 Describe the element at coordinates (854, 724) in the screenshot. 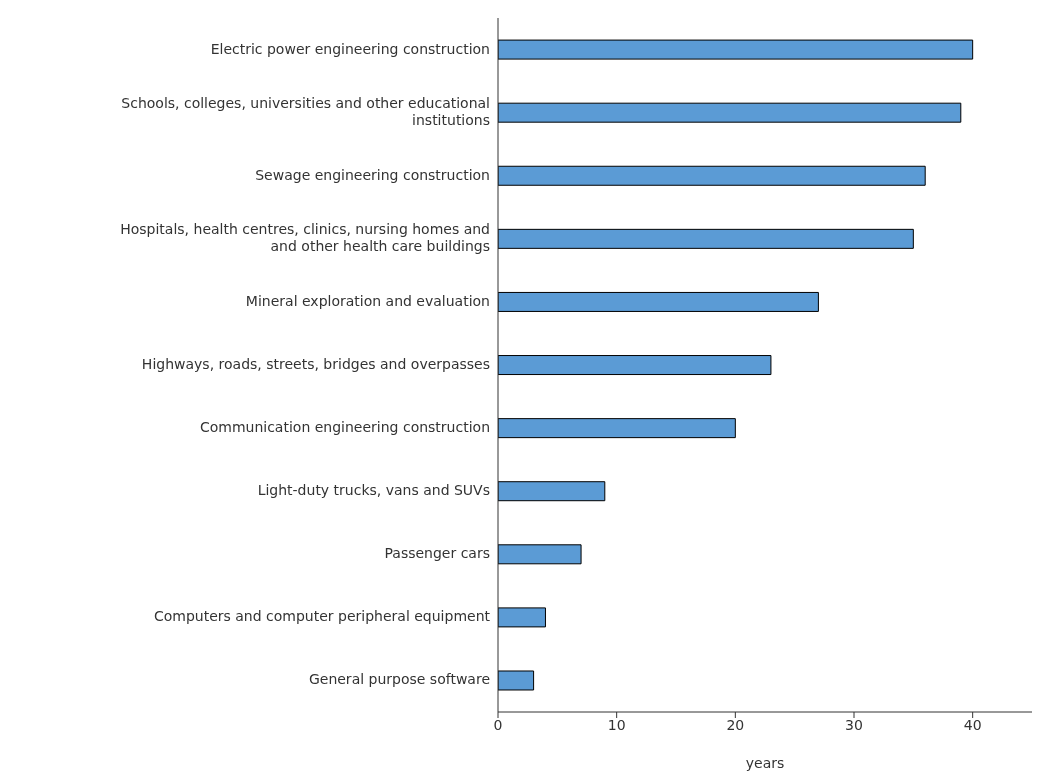

I see `x-tick-label: 30` at that location.